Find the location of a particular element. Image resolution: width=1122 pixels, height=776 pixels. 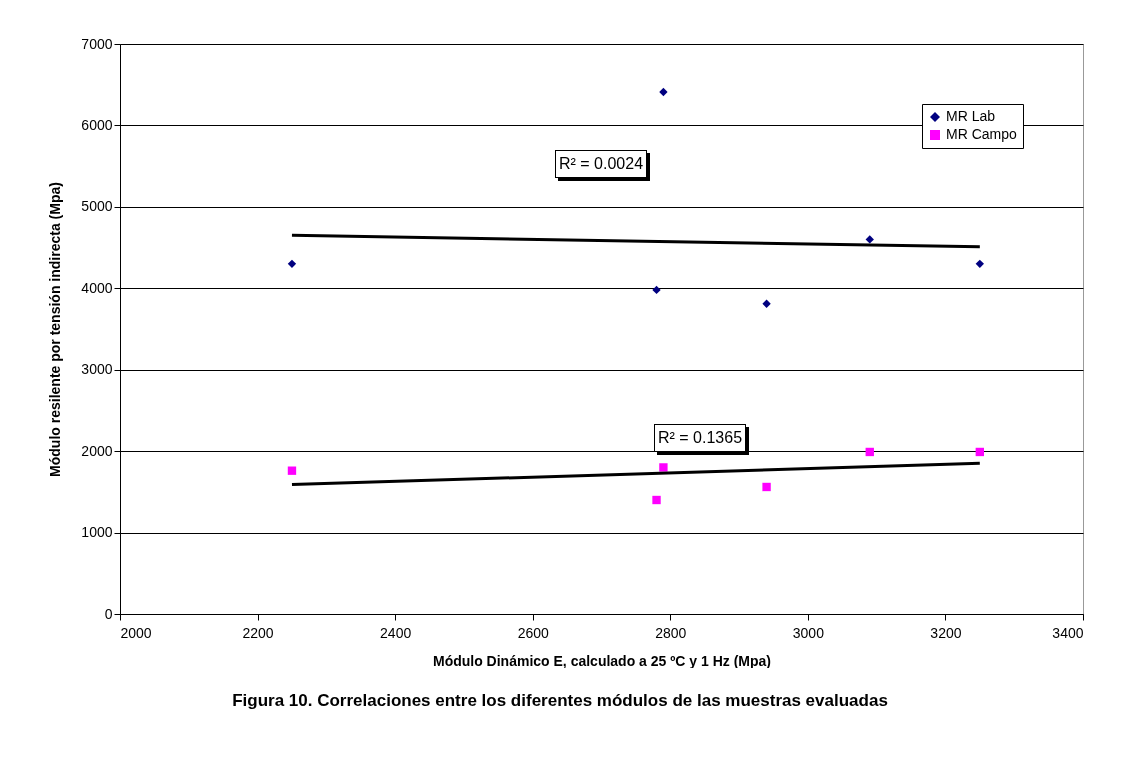

y-tick-label: 2000 is located at coordinates (97, 450).